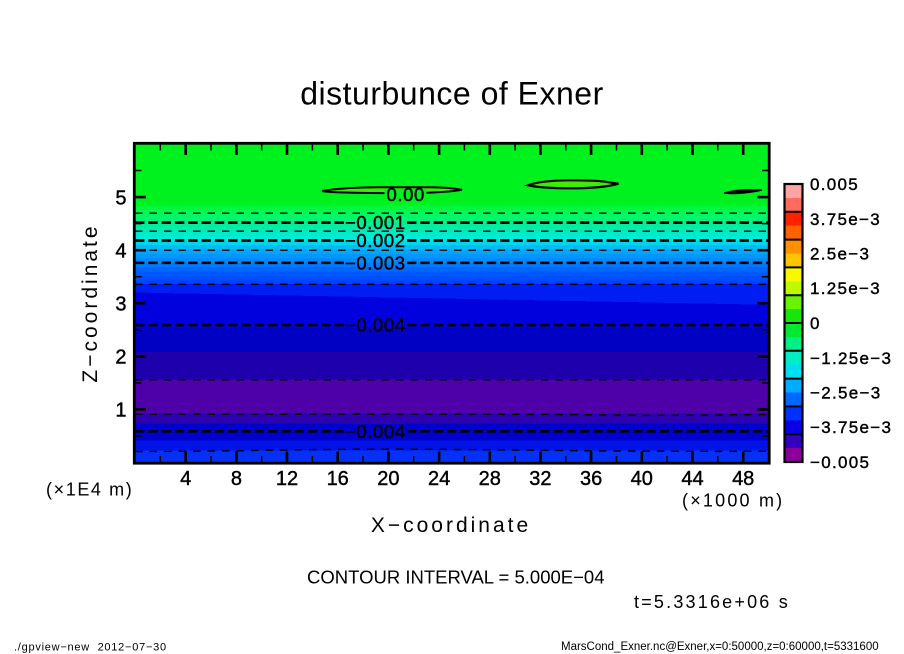 This screenshot has height=654, width=904. I want to click on svg-text: 1, so click(120, 411).